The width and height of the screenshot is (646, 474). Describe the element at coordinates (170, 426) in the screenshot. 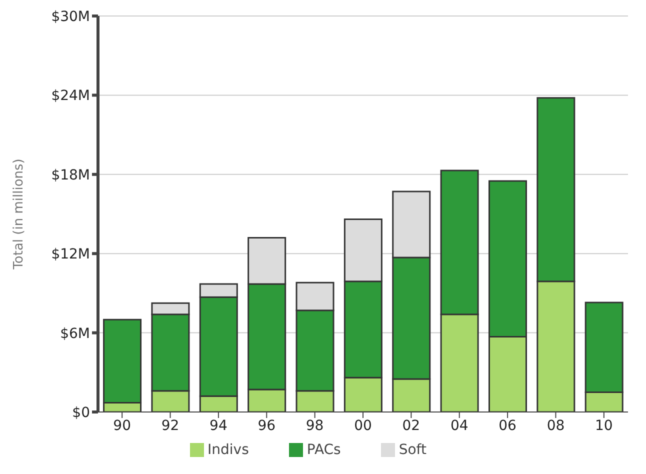

I see `x-tick-label: 92` at that location.